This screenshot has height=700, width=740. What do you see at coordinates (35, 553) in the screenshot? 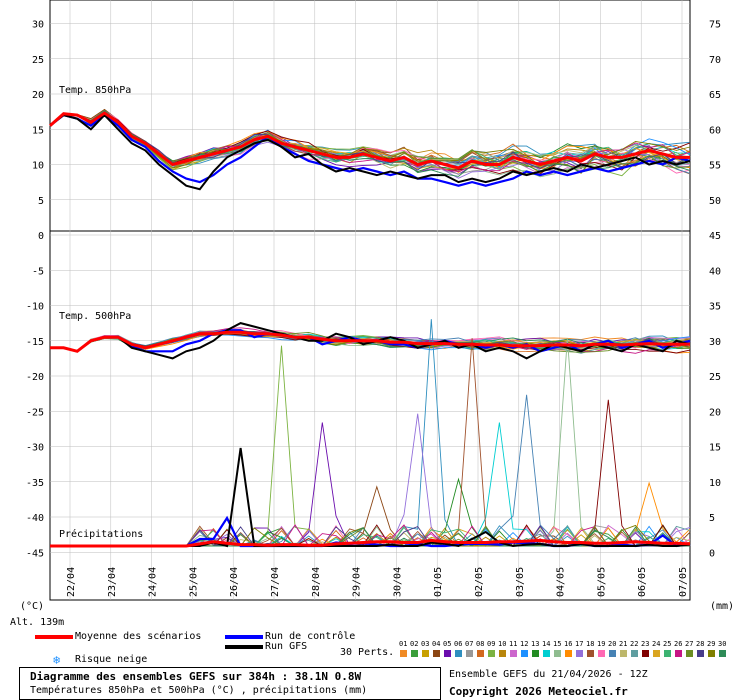
I see `left-tick-label: -45` at bounding box center [35, 553].